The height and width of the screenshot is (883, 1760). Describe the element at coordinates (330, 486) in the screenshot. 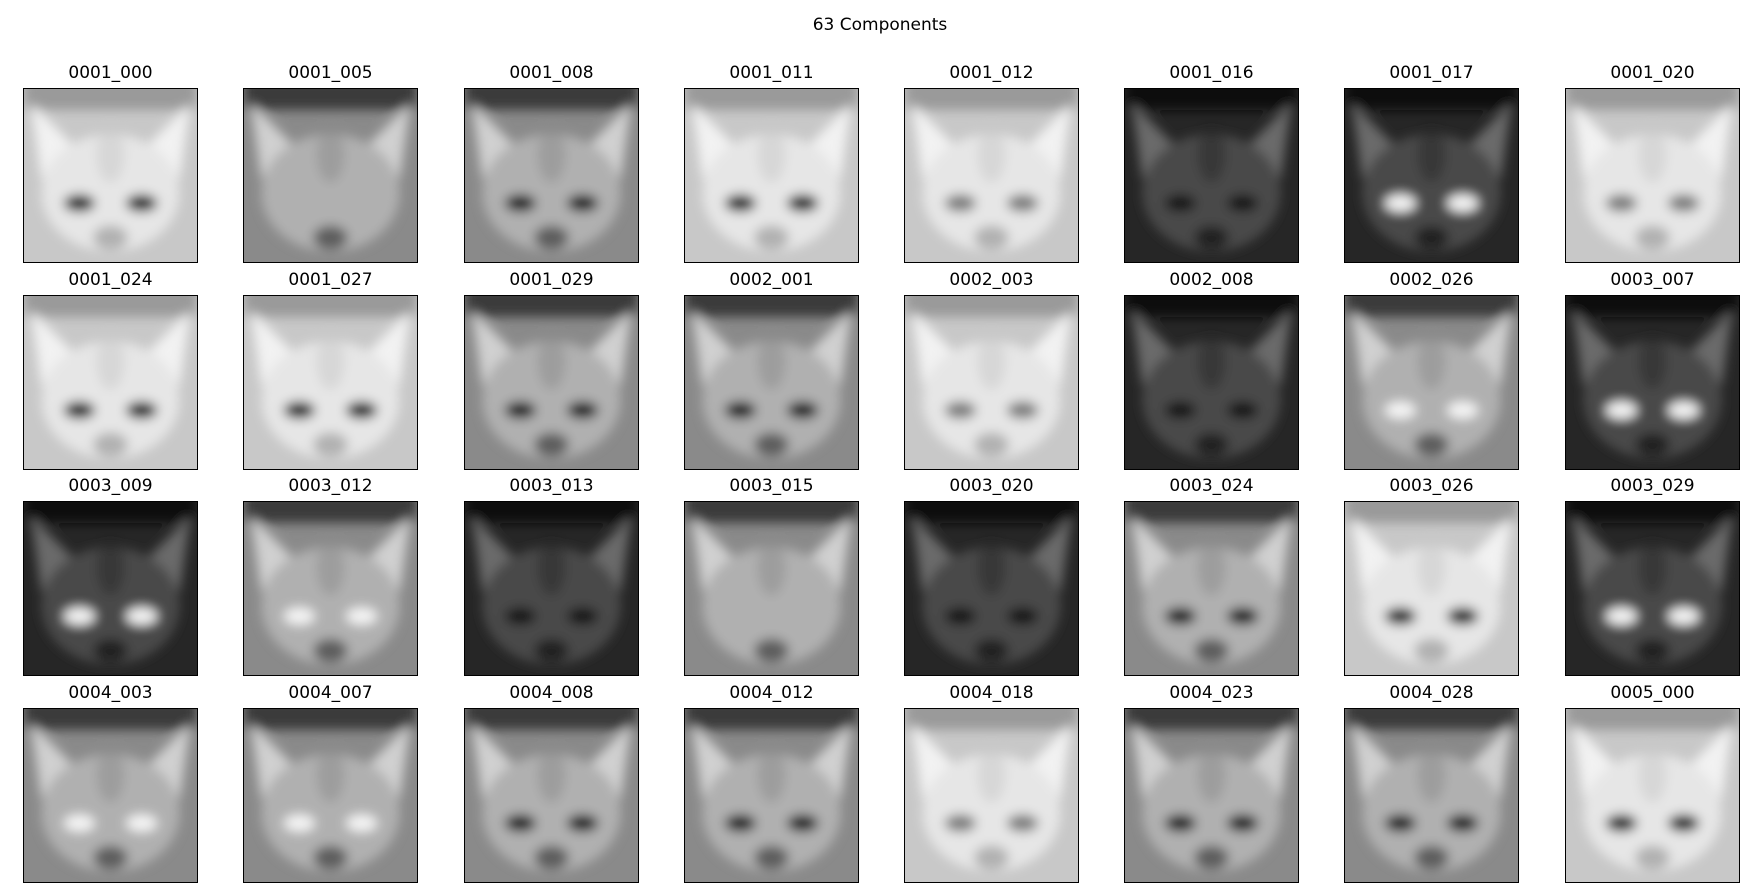

I see `component-label: 0003_012` at that location.